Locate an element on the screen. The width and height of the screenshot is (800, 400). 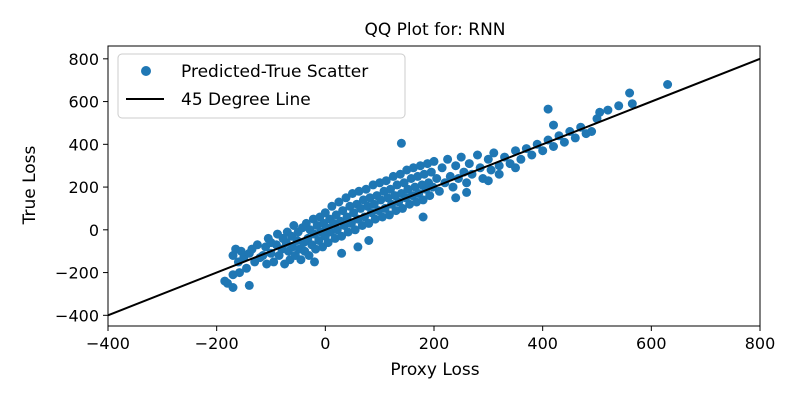
x-tick-label: 200 is located at coordinates (434, 343).